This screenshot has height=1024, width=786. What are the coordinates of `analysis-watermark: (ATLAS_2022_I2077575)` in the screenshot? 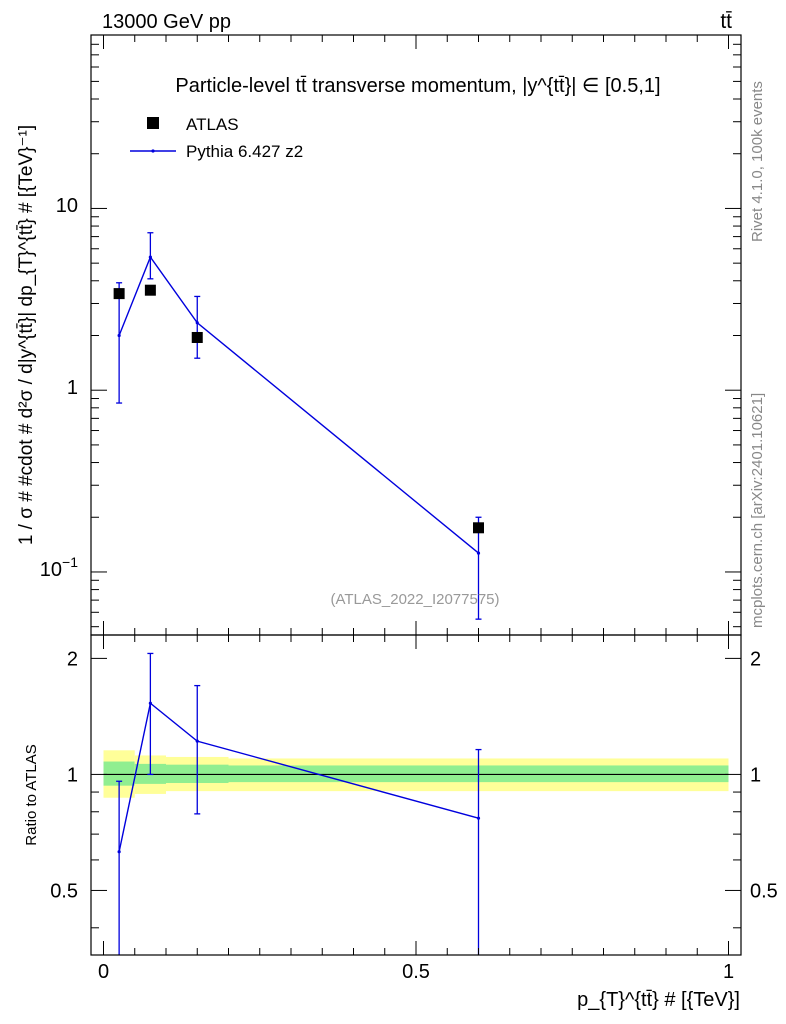 It's located at (414, 599).